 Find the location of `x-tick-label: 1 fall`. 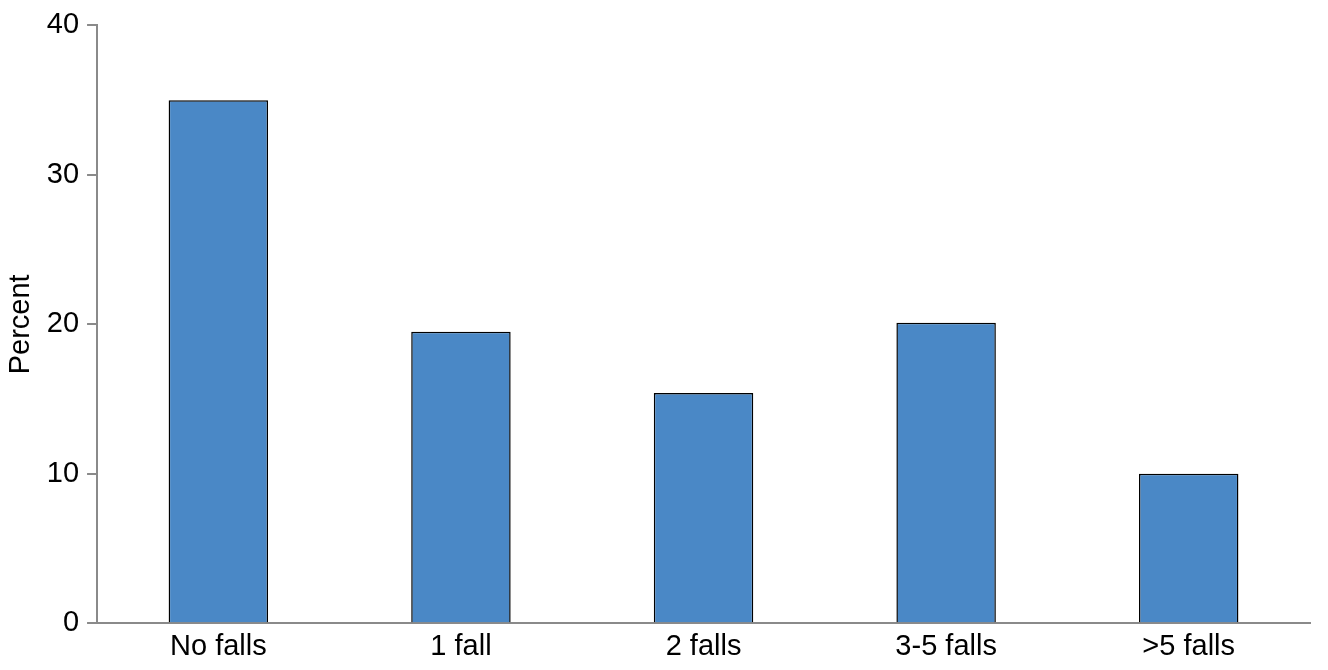

x-tick-label: 1 fall is located at coordinates (461, 644).